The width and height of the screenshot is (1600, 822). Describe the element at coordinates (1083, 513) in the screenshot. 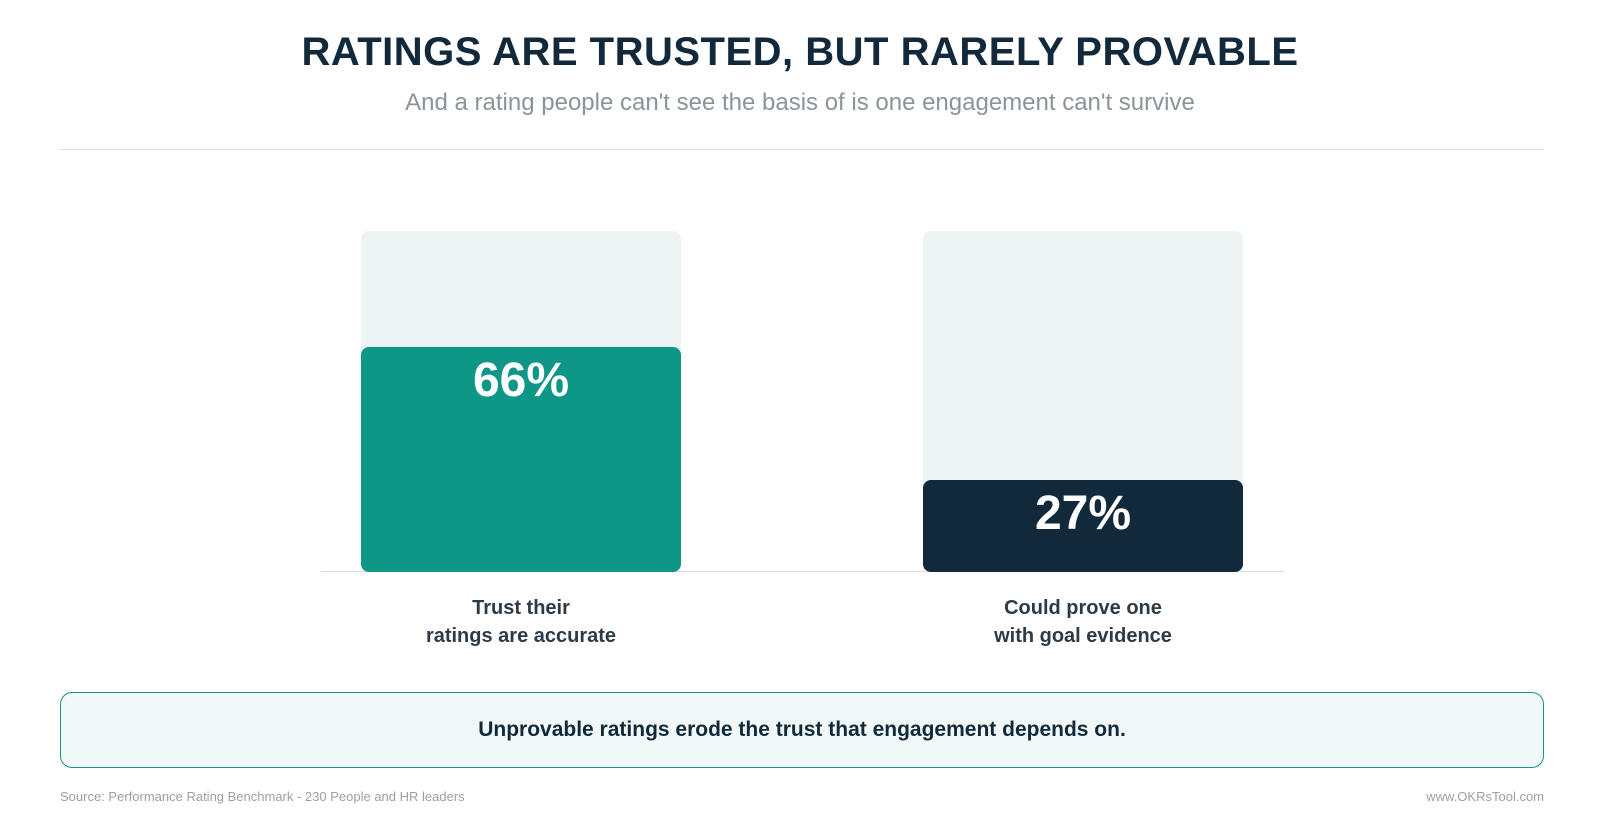

I see `bar-value-label-2: 27%` at that location.